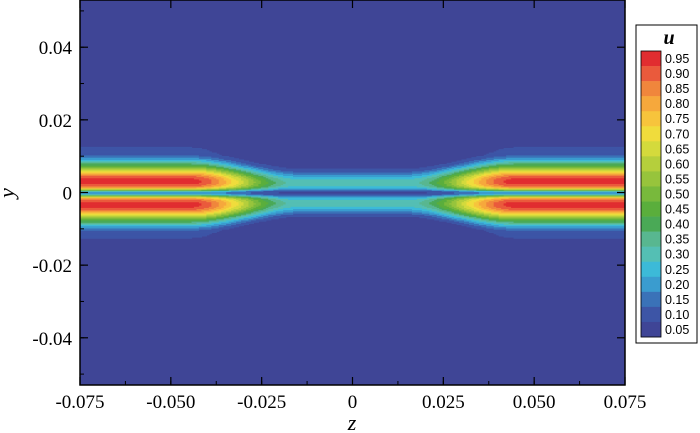 This screenshot has height=433, width=700. What do you see at coordinates (56, 48) in the screenshot?
I see `y-tick-label: 0.04` at bounding box center [56, 48].